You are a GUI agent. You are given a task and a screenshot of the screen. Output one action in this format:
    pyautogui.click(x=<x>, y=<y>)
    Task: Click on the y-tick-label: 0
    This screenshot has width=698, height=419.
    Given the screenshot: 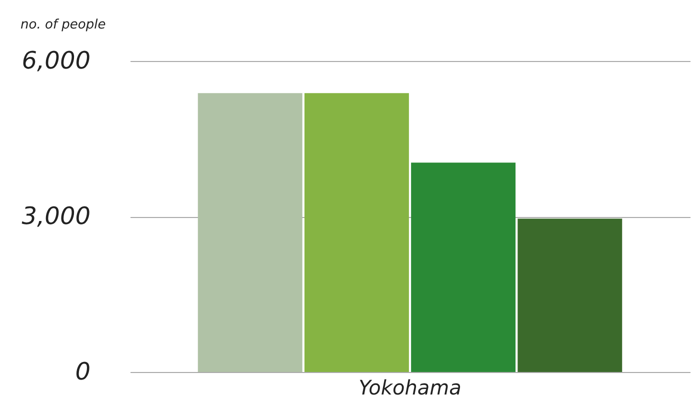 What is the action you would take?
    pyautogui.click(x=82, y=372)
    